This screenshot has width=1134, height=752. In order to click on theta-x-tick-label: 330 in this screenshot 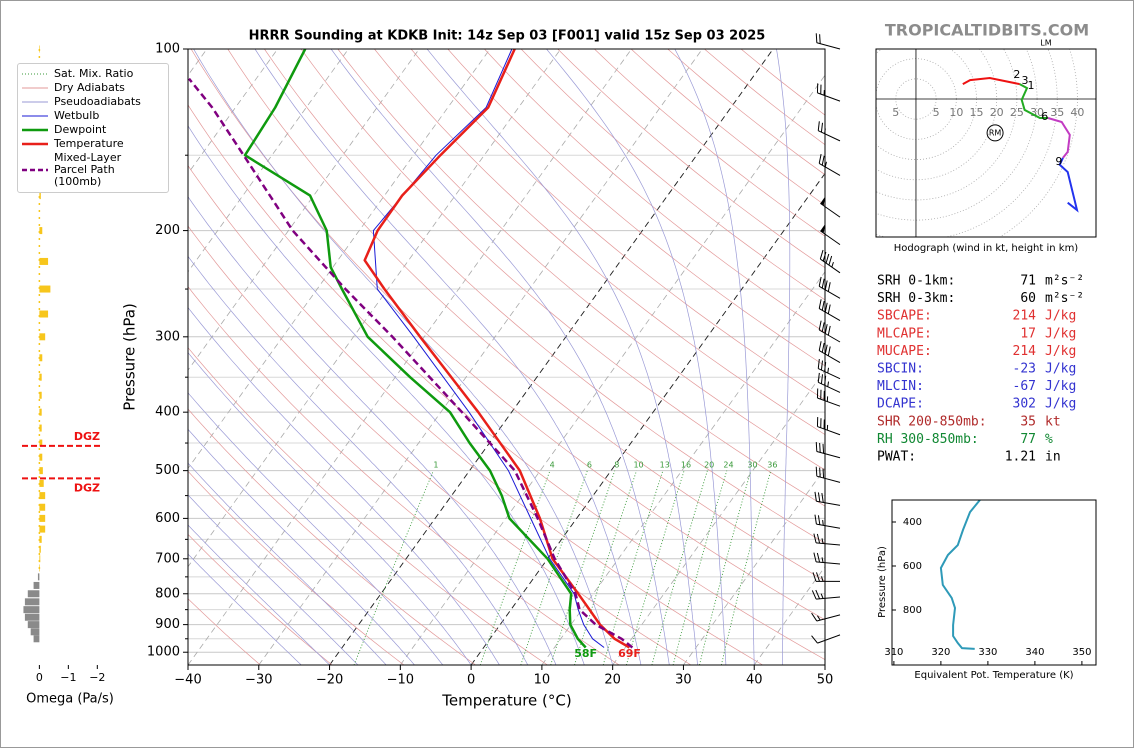, I will do `click(987, 652)`.